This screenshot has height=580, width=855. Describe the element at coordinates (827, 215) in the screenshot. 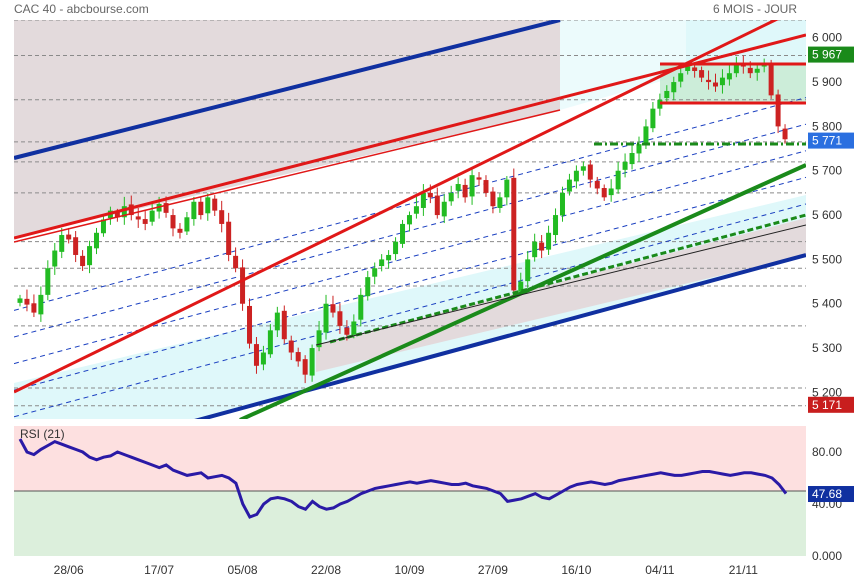

I see `price-tick-label: 5 600` at that location.